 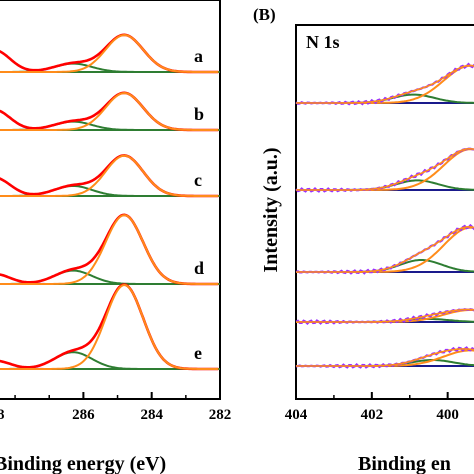 What do you see at coordinates (83, 463) in the screenshot?
I see `panel-a-x-axis-label: Binding energy (eV)` at bounding box center [83, 463].